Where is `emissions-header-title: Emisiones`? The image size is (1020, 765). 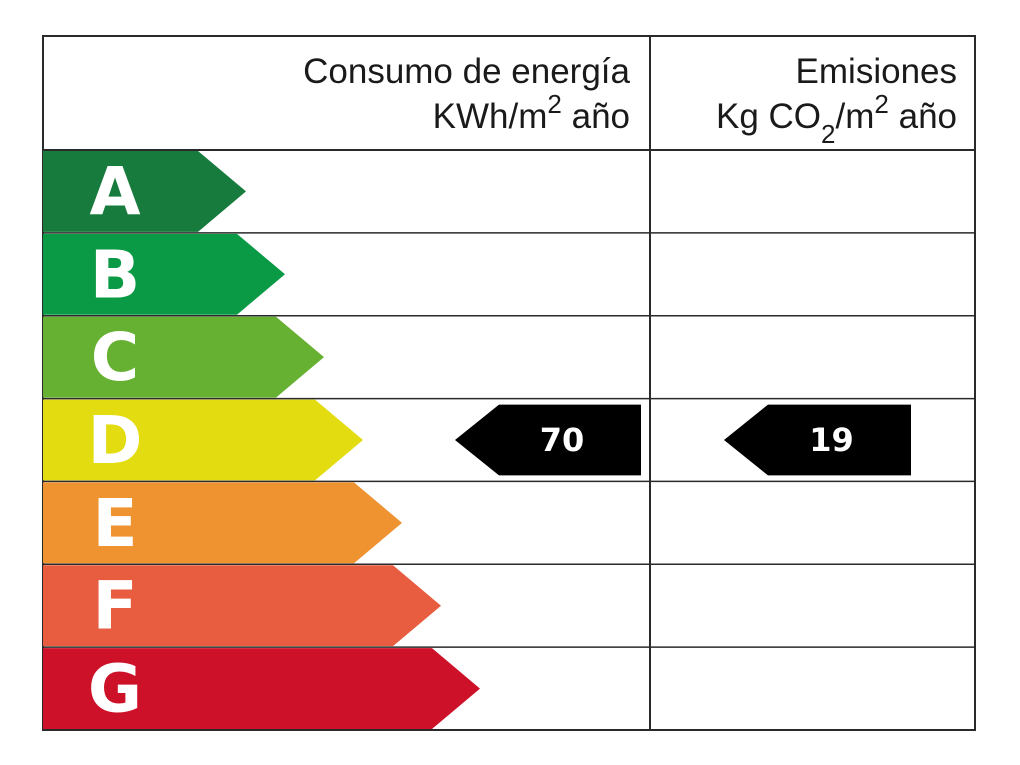
emissions-header-title: Emisiones is located at coordinates (876, 71).